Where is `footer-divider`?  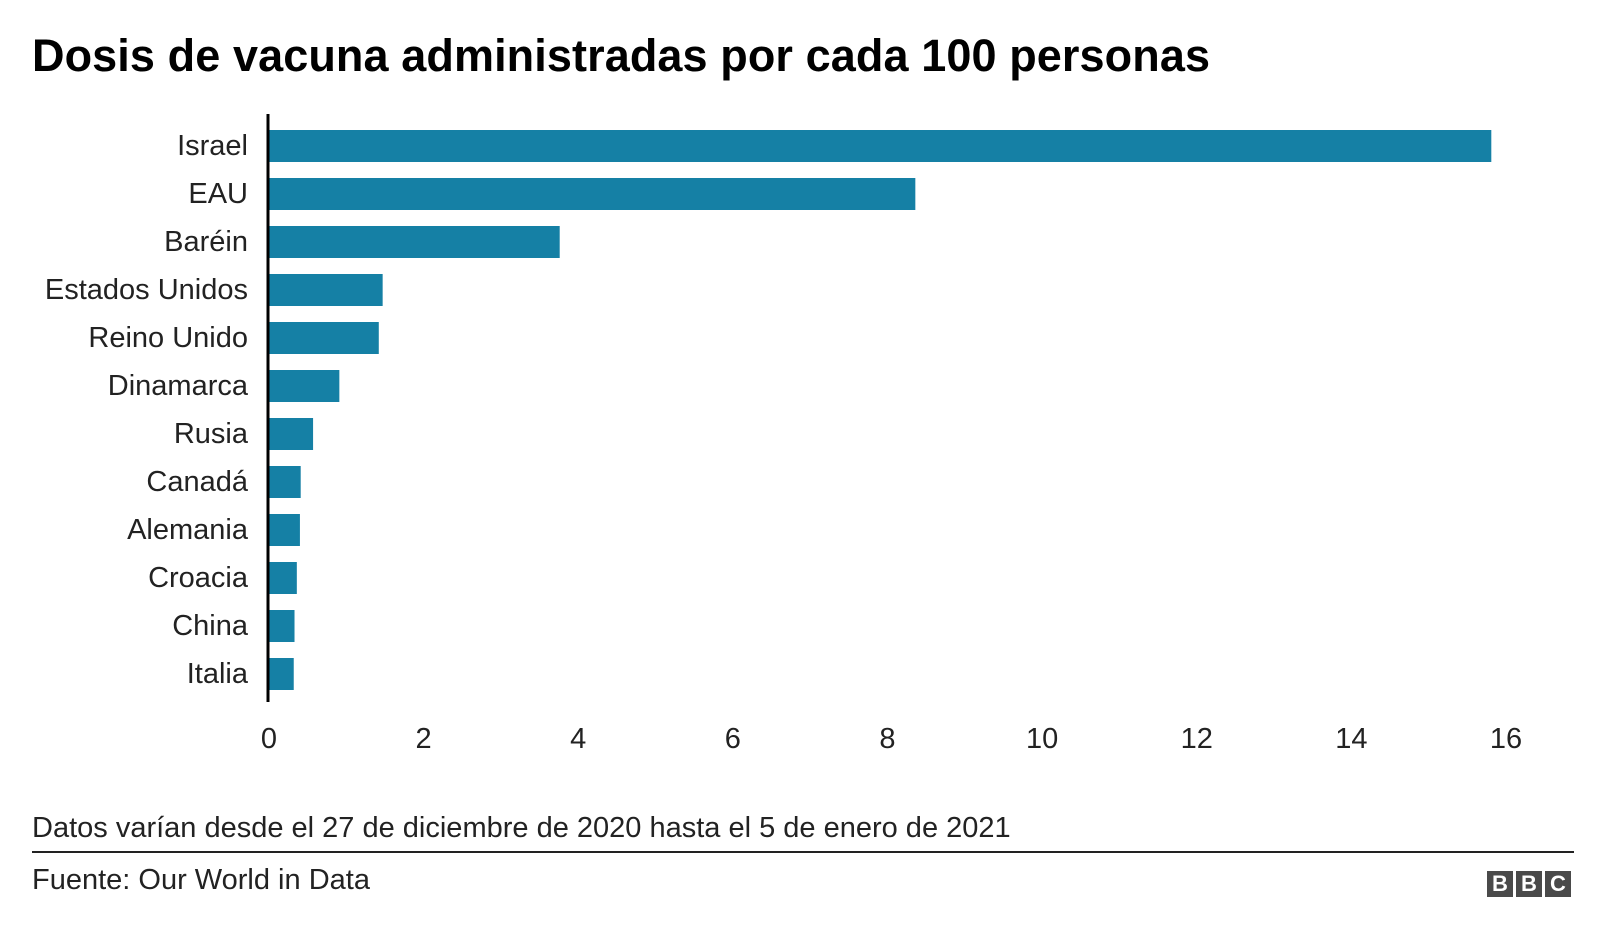
footer-divider is located at coordinates (803, 852).